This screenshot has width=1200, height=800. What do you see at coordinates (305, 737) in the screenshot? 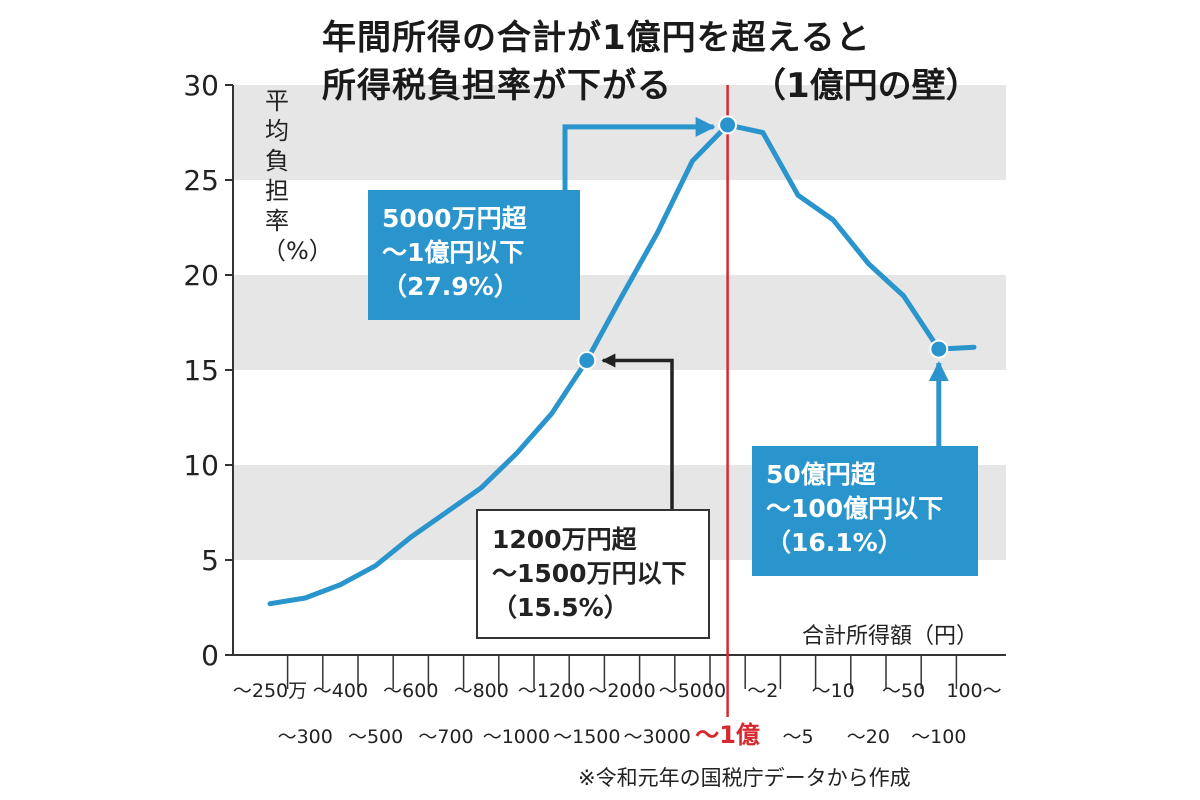
I see `x-tick-label: ～300` at bounding box center [305, 737].